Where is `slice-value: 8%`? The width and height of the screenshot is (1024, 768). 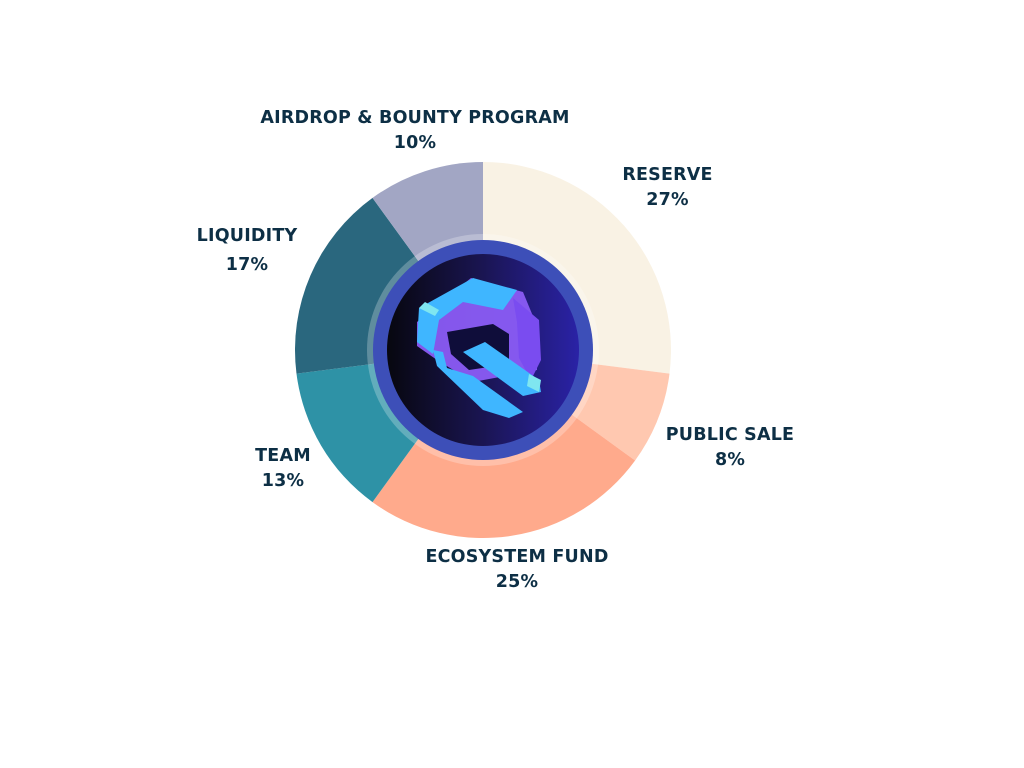 slice-value: 8% is located at coordinates (730, 460).